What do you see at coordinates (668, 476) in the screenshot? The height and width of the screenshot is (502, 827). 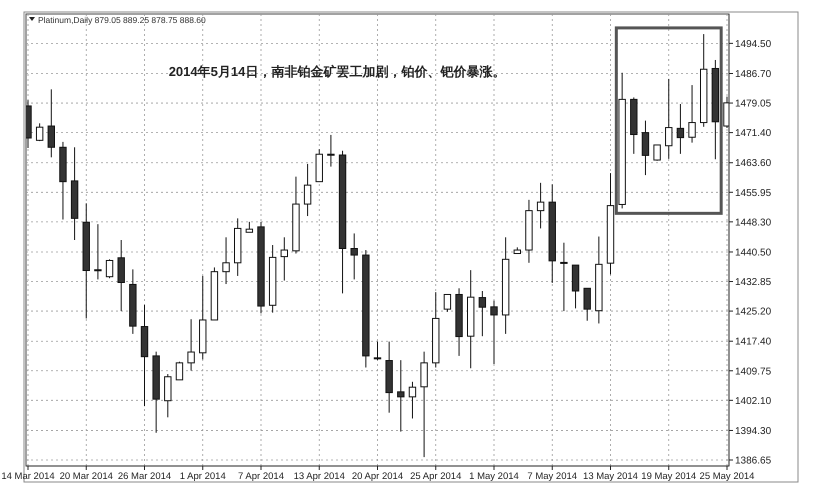 I see `x-tick-label: 19 May 2014` at bounding box center [668, 476].